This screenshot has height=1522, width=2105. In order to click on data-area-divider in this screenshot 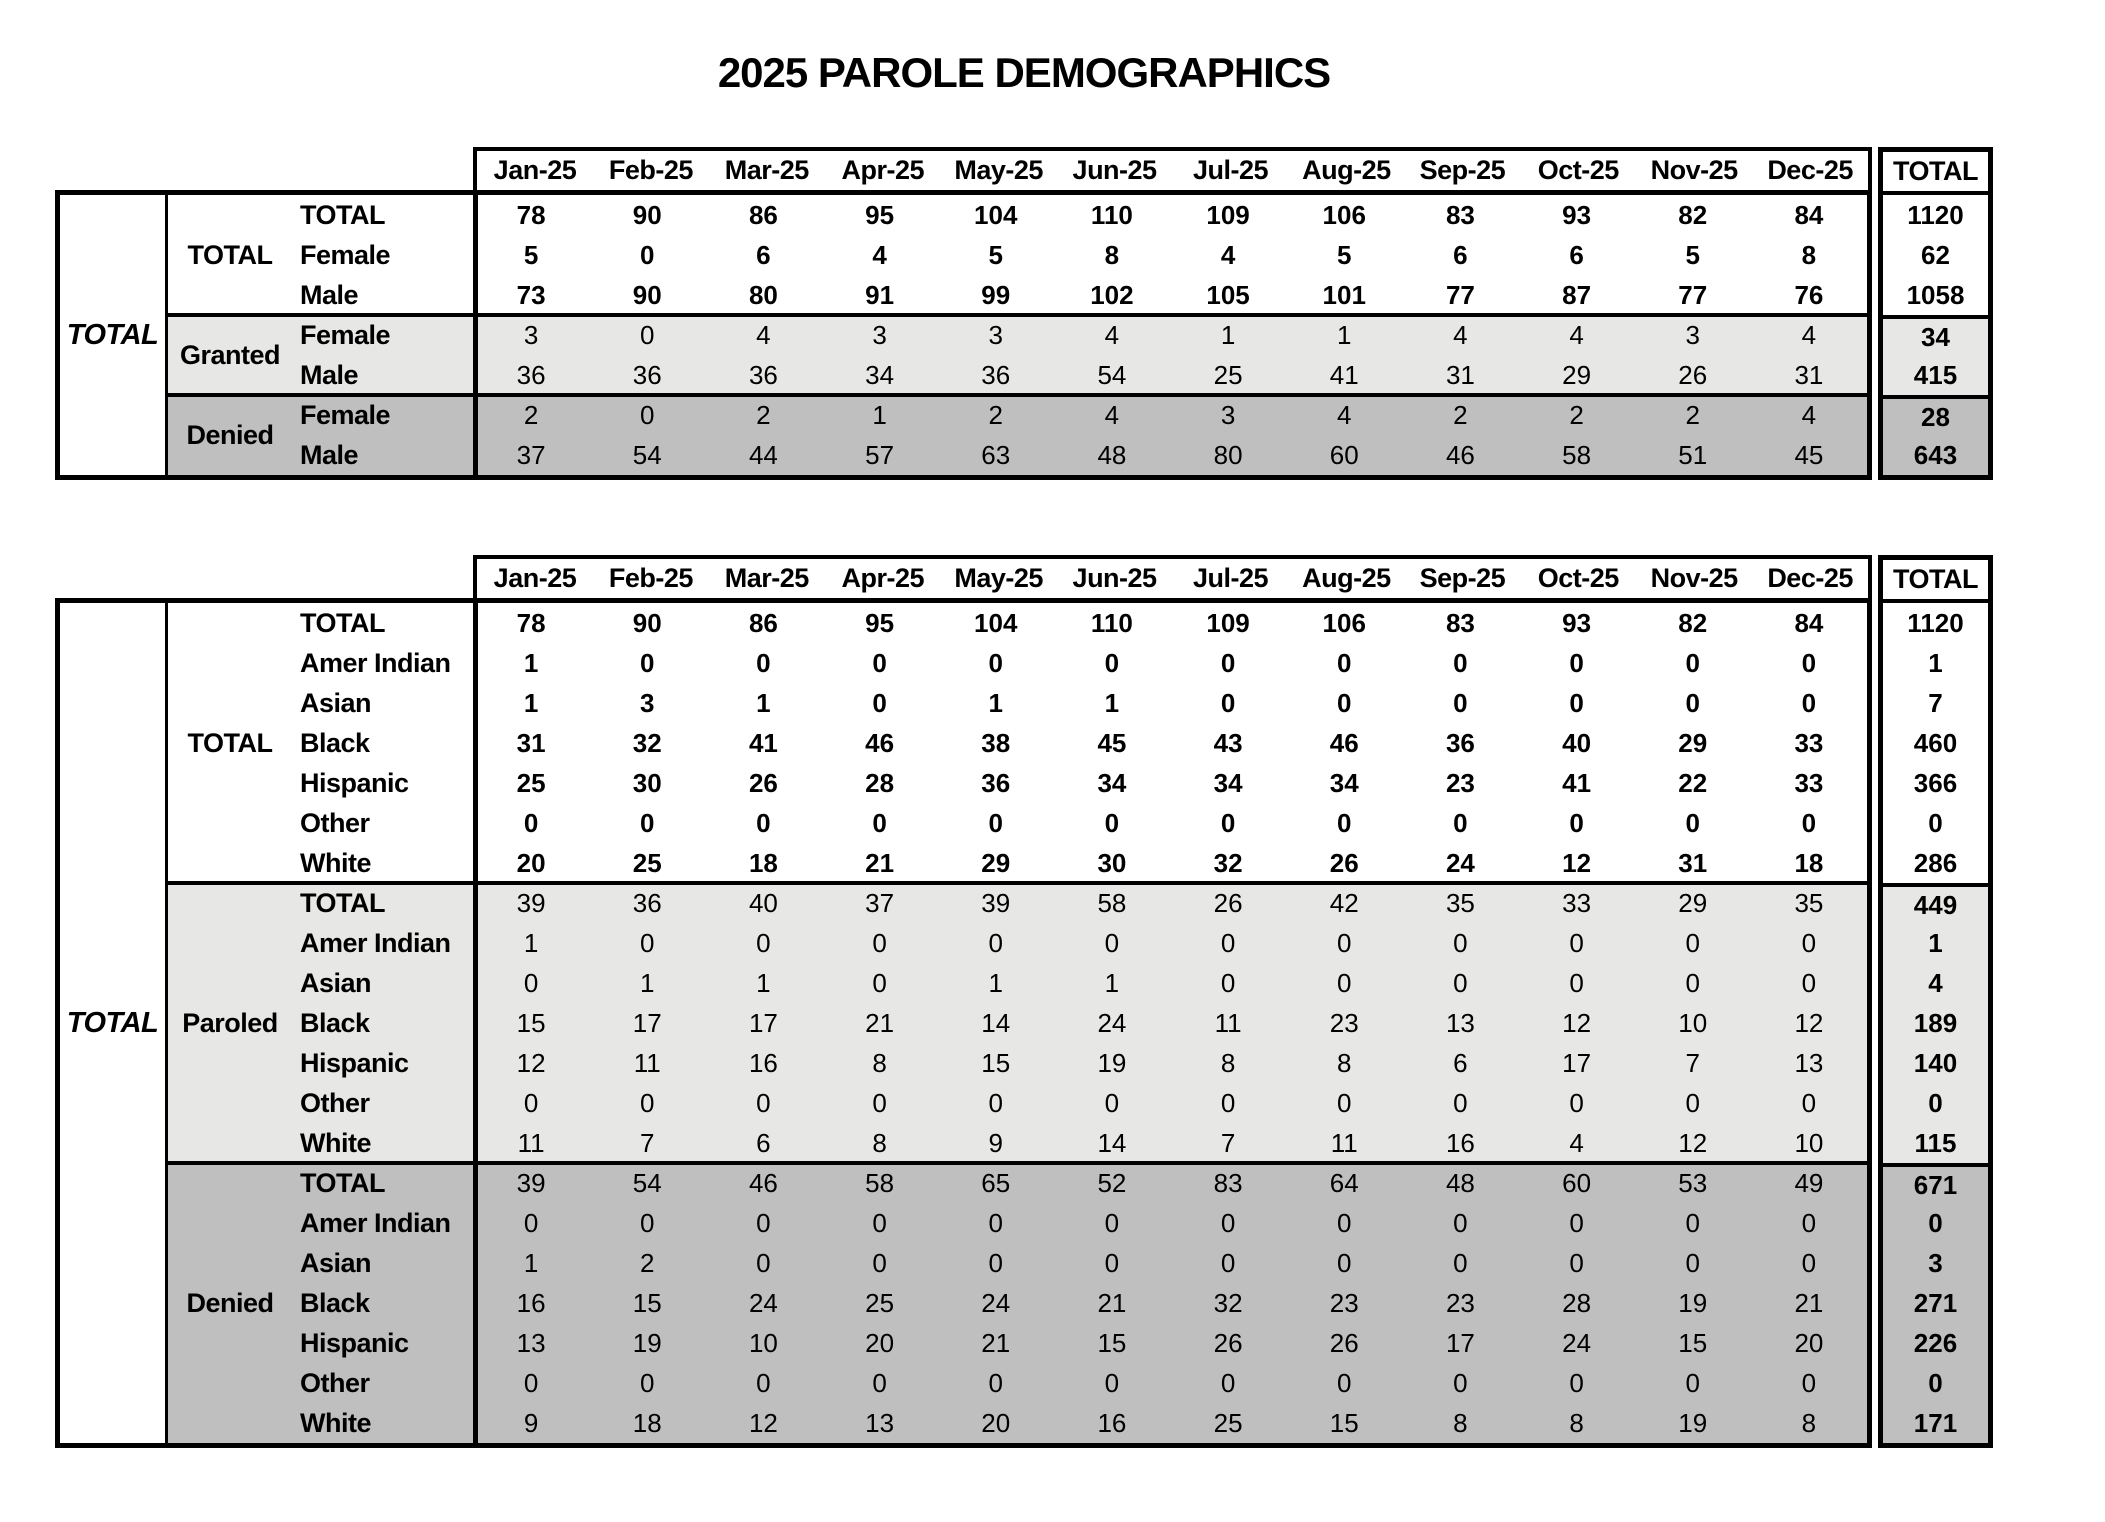, I will do `click(475, 1023)`.